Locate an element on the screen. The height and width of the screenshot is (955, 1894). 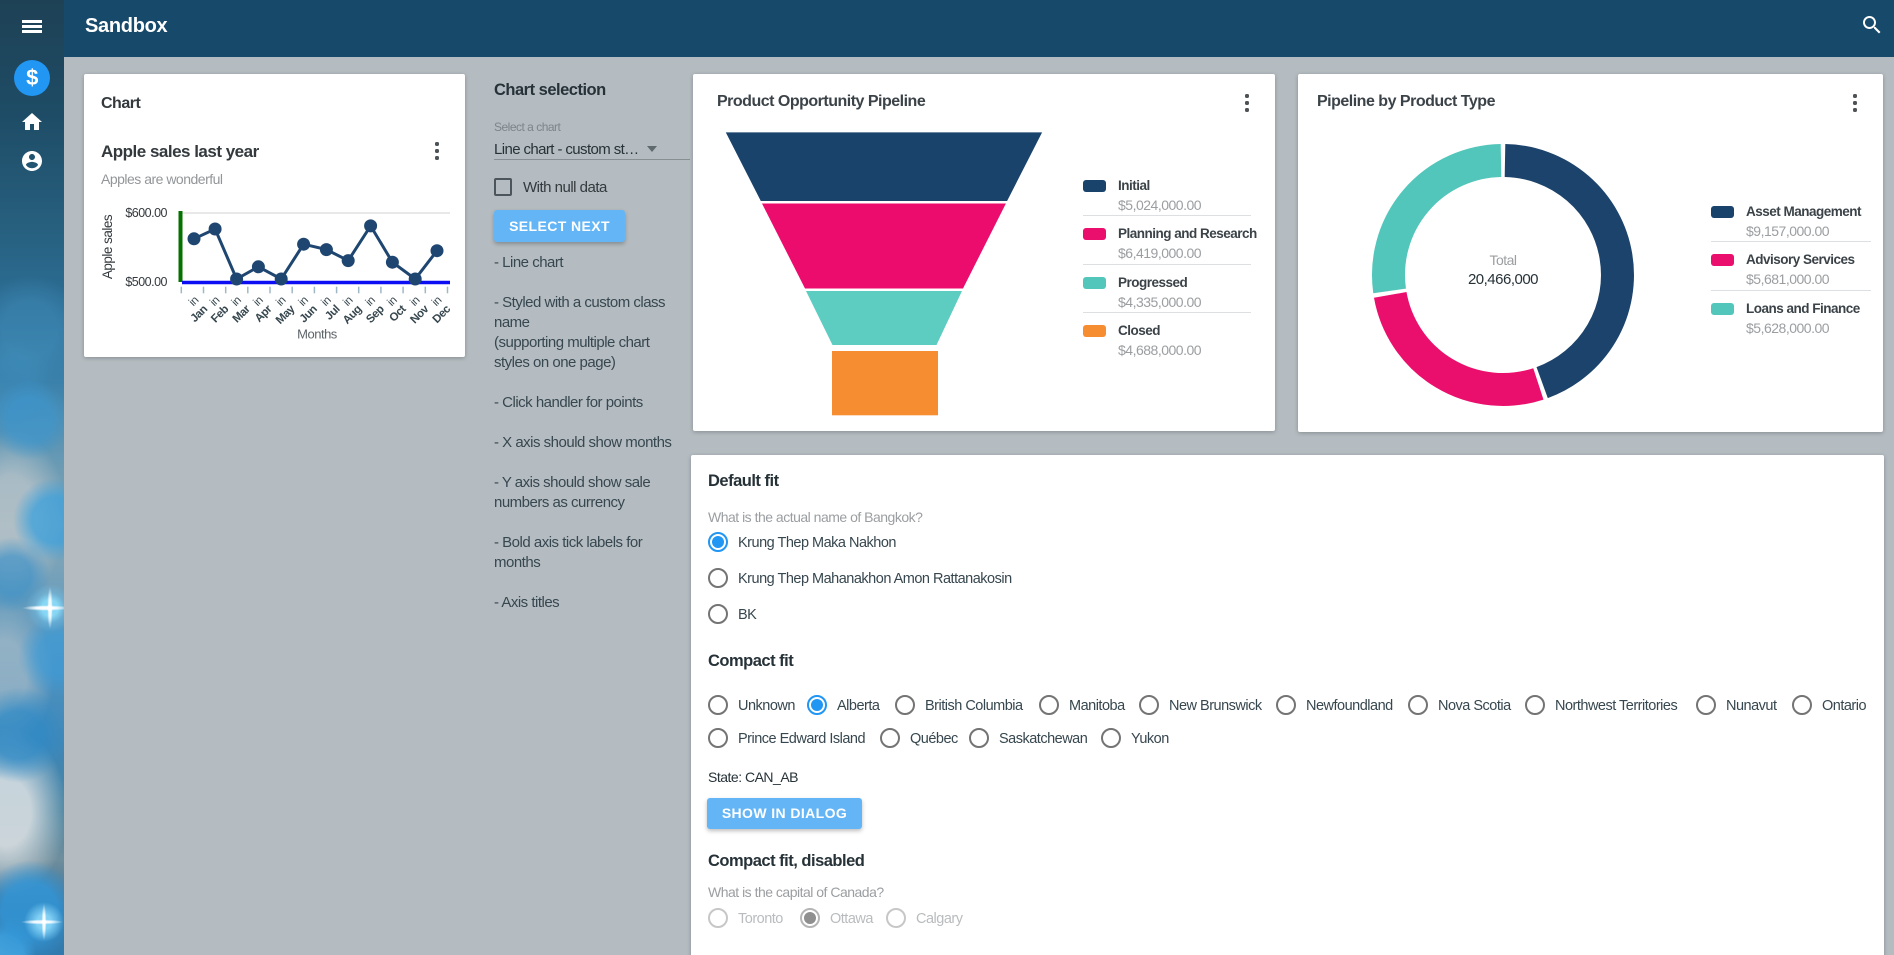
svg-text: $600.00 is located at coordinates (146, 213).